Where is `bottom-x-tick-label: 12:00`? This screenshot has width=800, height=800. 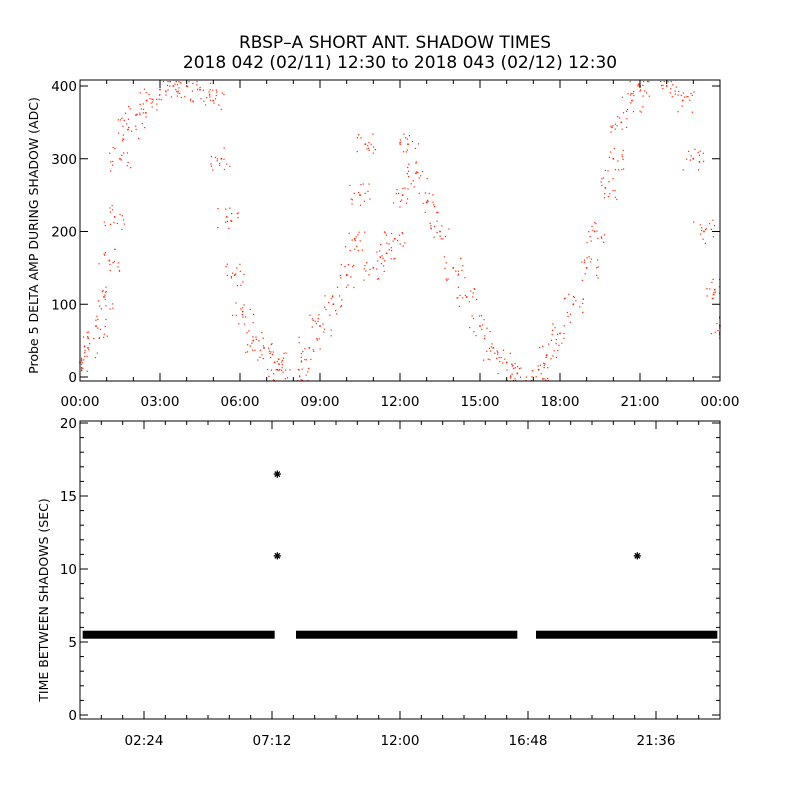 bottom-x-tick-label: 12:00 is located at coordinates (400, 741).